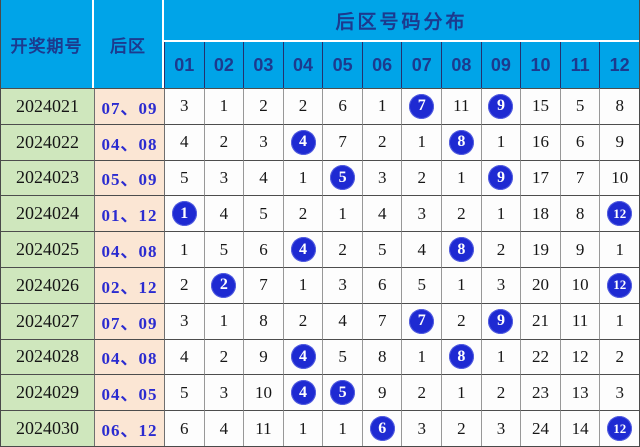 Image resolution: width=640 pixels, height=447 pixels. Describe the element at coordinates (223, 65) in the screenshot. I see `header-col-02: 02` at that location.